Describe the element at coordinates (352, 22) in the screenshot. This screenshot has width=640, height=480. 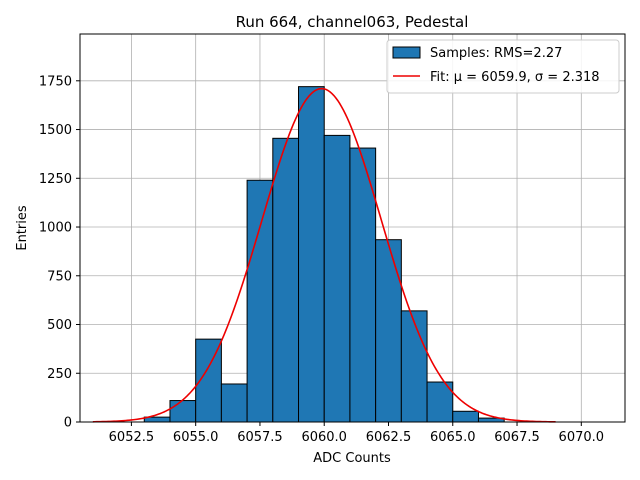
I see `chart-title: Run 664, channel063, Pedestal` at that location.